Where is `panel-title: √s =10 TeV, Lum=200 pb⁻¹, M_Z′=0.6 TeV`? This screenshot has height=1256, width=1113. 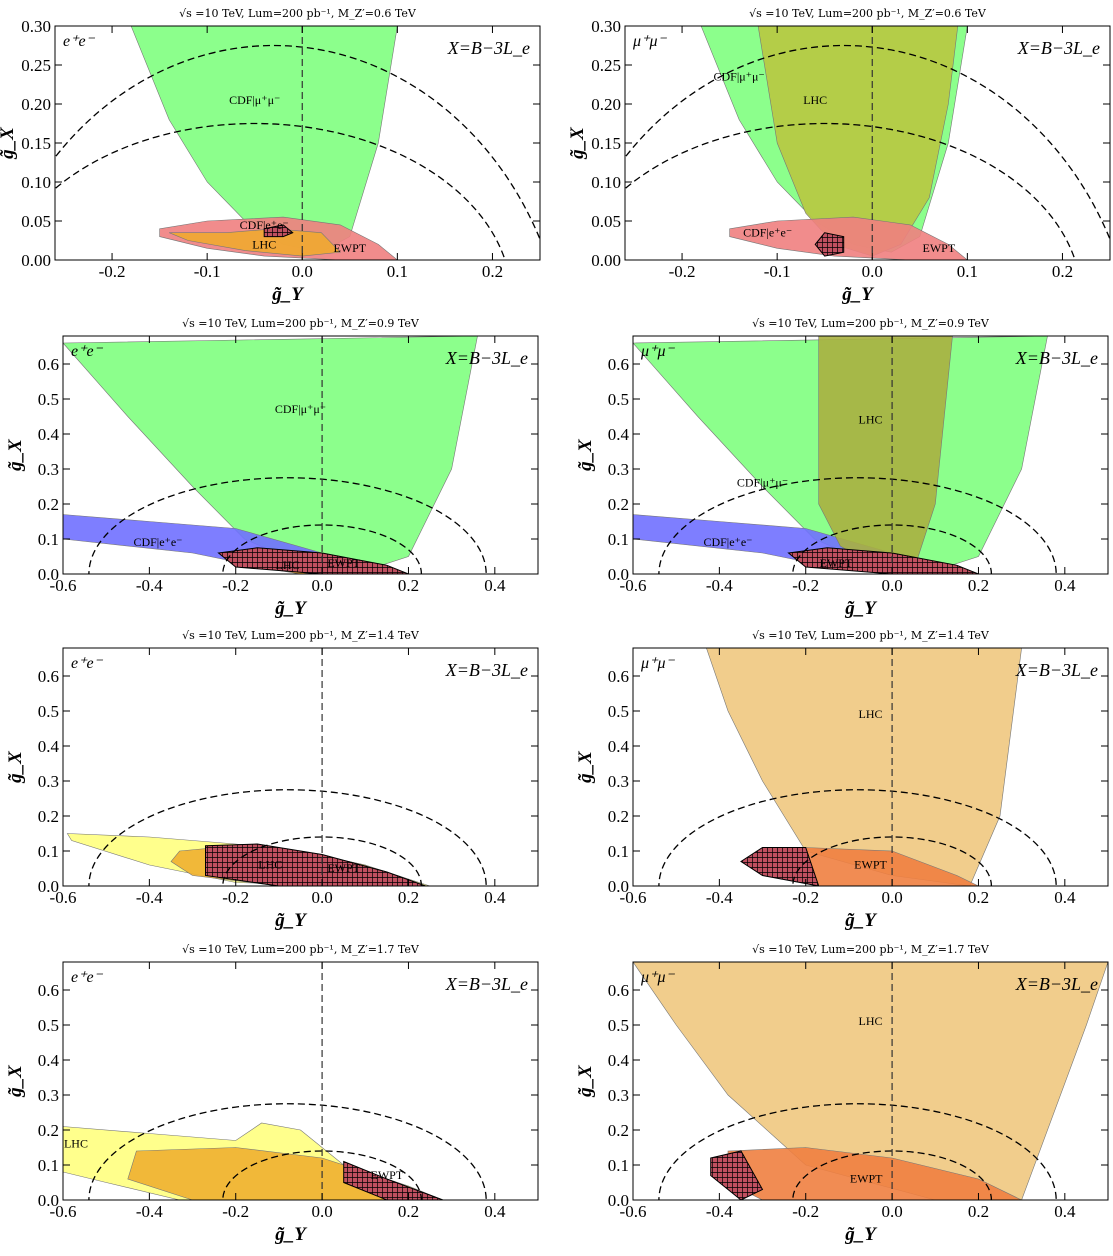 panel-title: √s =10 TeV, Lum=200 pb⁻¹, M_Z′=0.6 TeV is located at coordinates (868, 13).